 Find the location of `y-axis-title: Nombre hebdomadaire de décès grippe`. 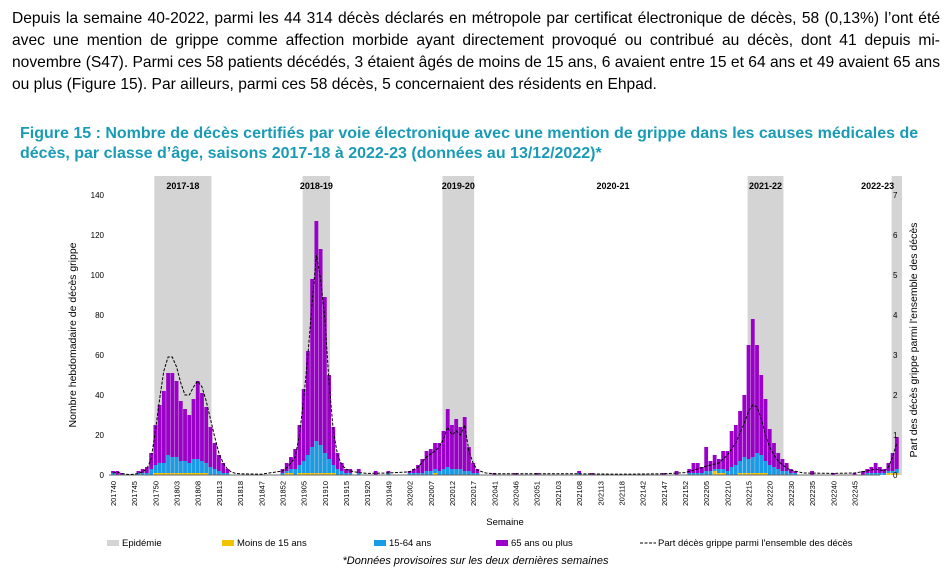

y-axis-title: Nombre hebdomadaire de décès grippe is located at coordinates (73, 334).